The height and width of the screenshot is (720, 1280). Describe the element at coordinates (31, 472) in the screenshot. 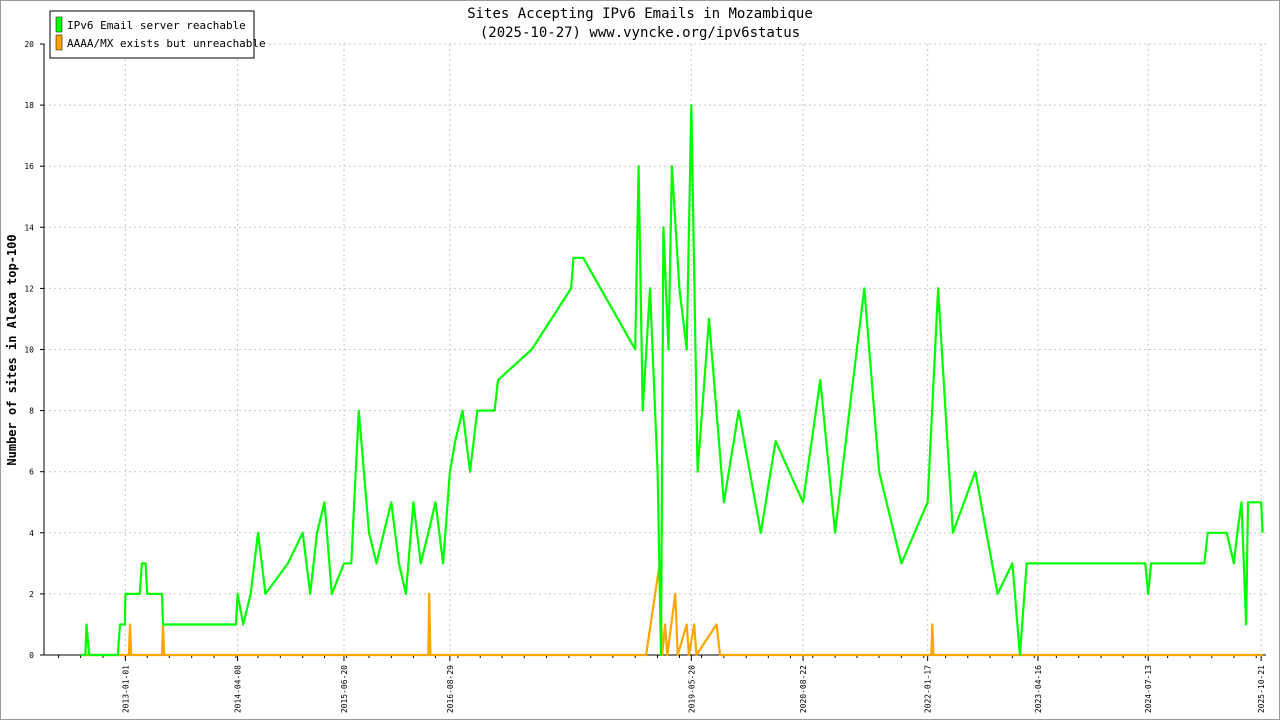

I see `y-tick-label: 6` at that location.